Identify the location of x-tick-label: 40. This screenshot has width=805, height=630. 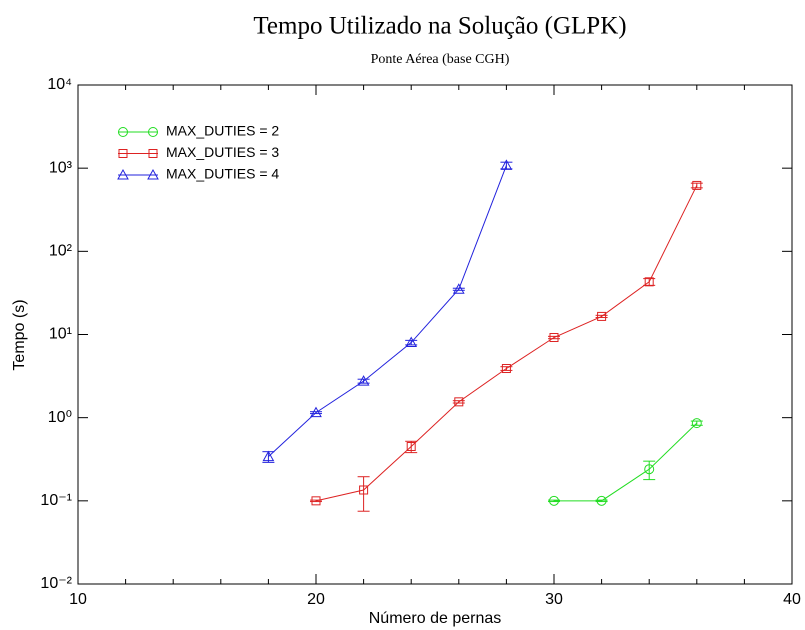
(792, 599).